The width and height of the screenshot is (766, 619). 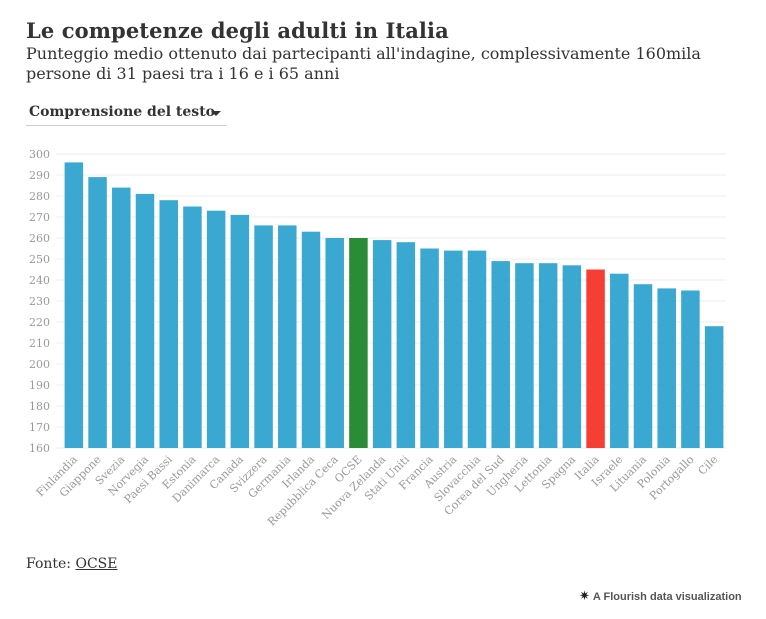 What do you see at coordinates (39, 448) in the screenshot?
I see `y-tick-label: 160` at bounding box center [39, 448].